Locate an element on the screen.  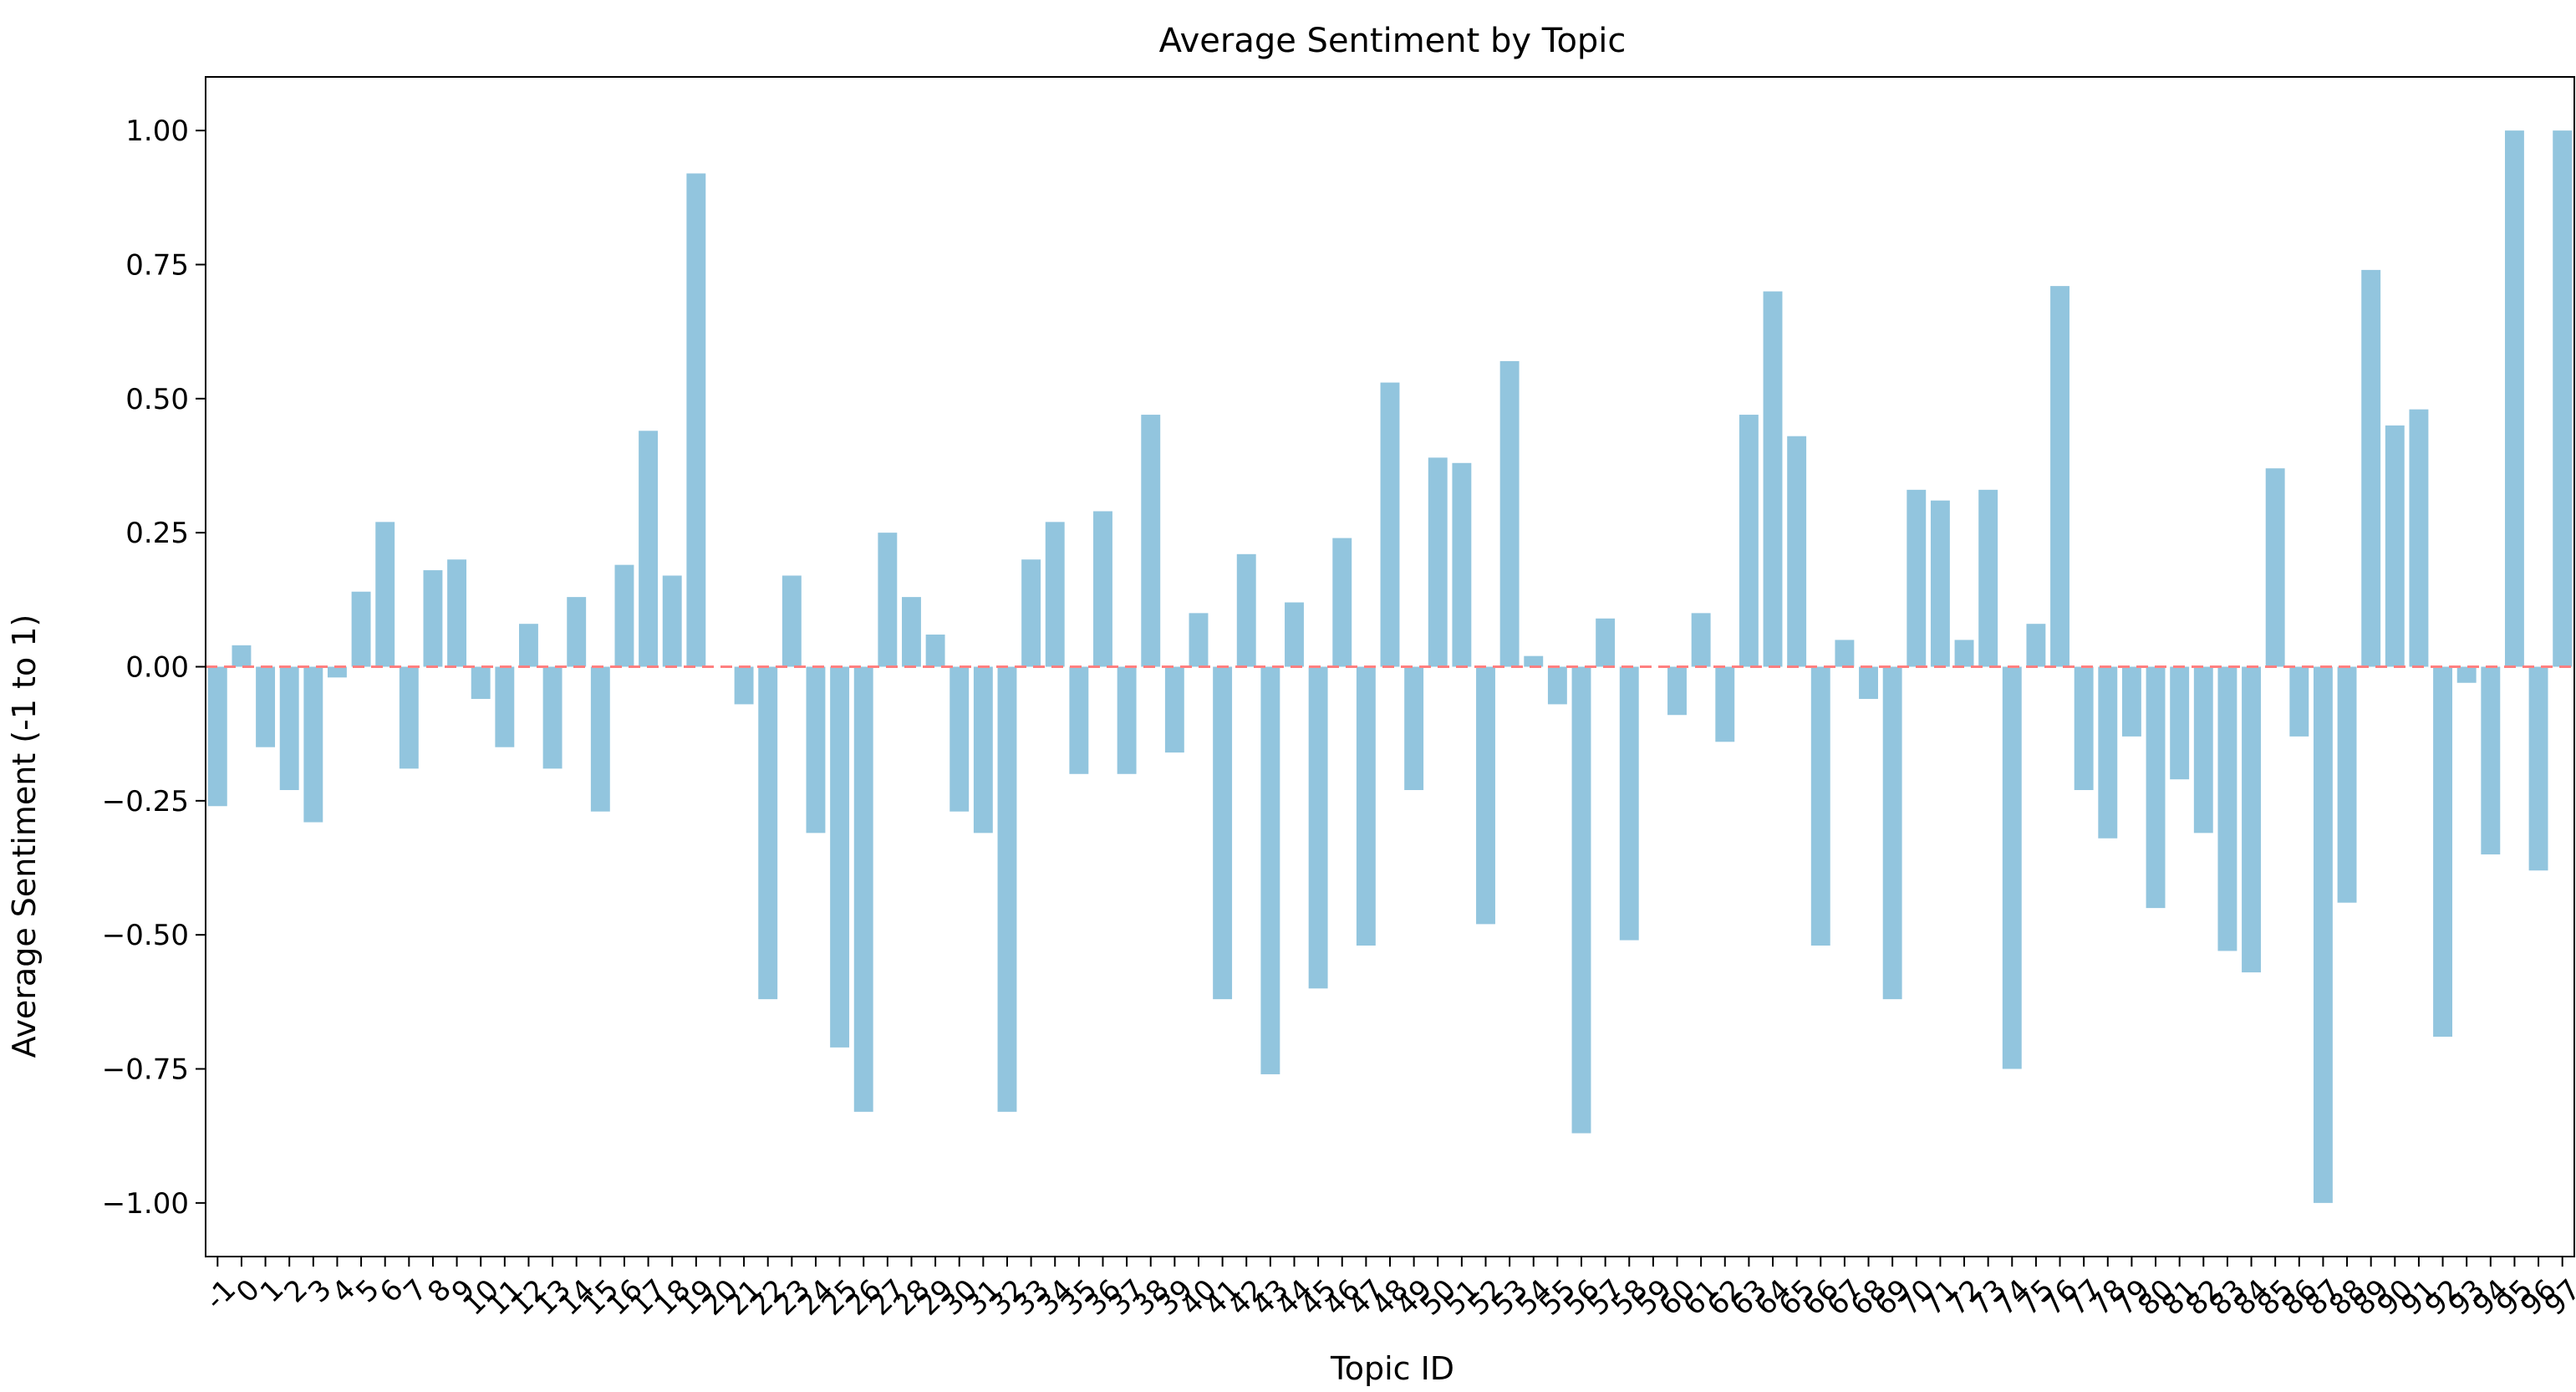
y-tick-label: −1.00 is located at coordinates (145, 1204).